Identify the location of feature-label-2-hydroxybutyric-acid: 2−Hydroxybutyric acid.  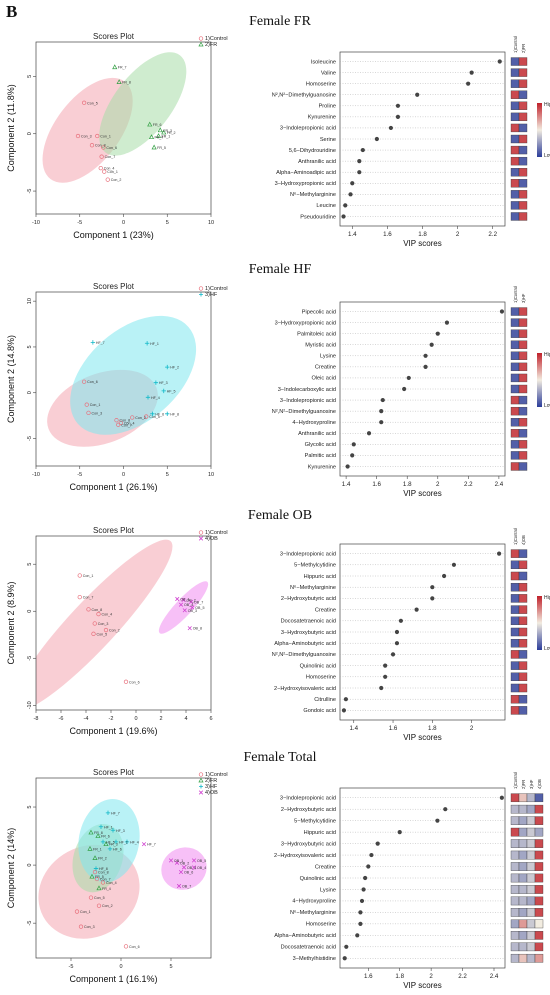
(308, 599).